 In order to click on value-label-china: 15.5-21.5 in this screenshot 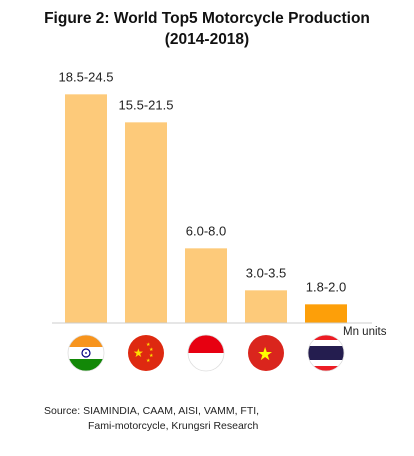, I will do `click(146, 104)`.